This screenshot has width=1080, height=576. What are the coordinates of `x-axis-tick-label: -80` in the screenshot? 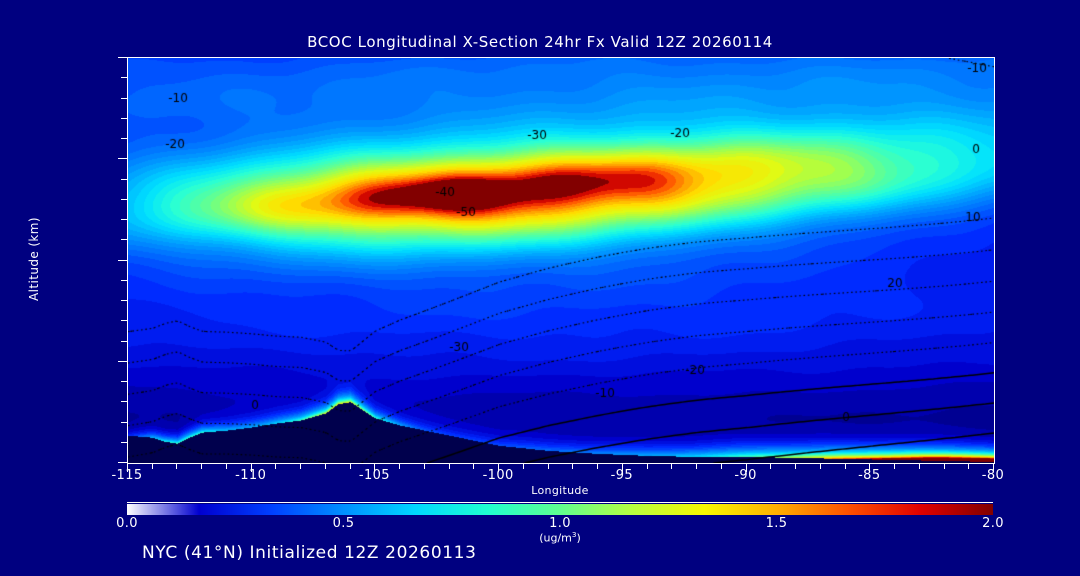 It's located at (993, 475).